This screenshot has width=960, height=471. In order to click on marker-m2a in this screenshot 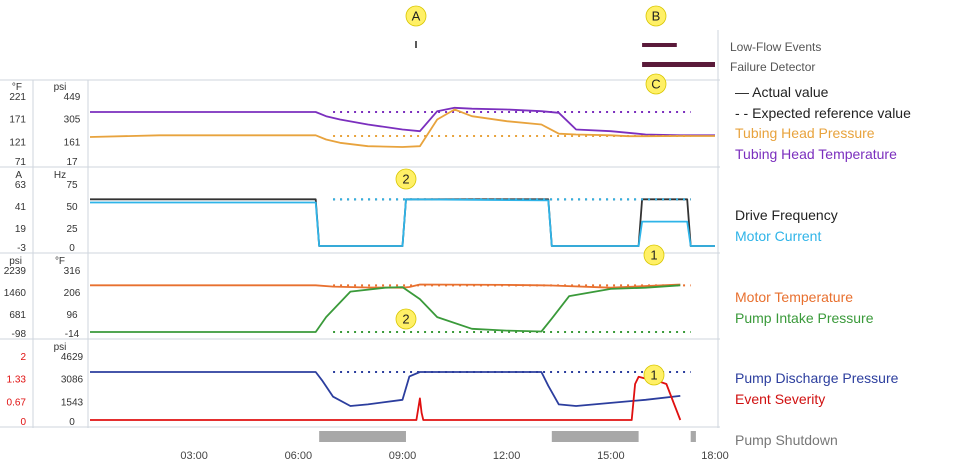, I will do `click(406, 179)`.